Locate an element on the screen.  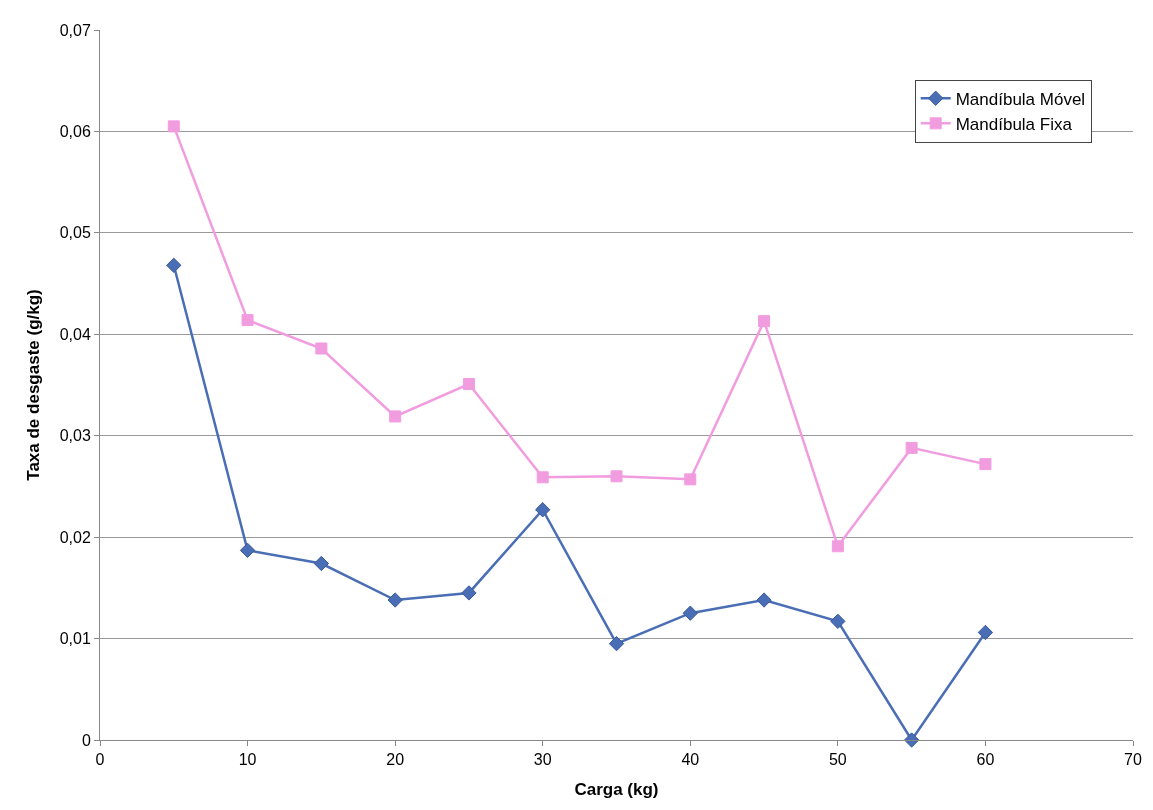
legend-label: Mandíbula Fixa is located at coordinates (1014, 124).